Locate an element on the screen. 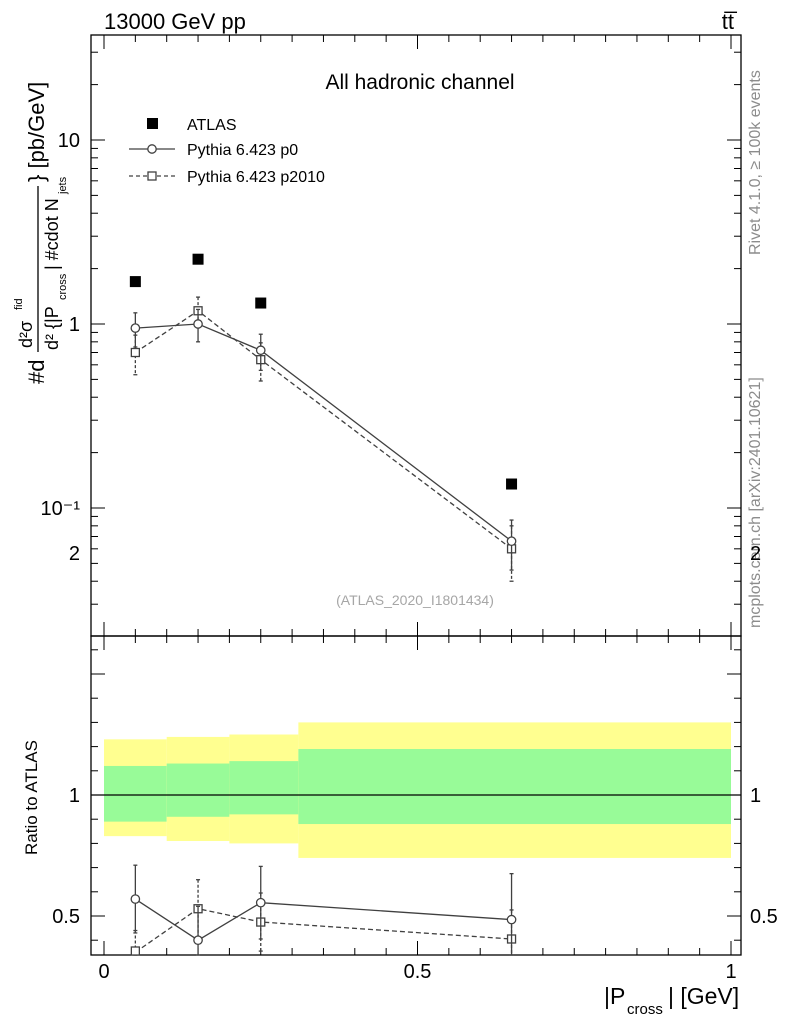  main-p0-line is located at coordinates (323, 432).